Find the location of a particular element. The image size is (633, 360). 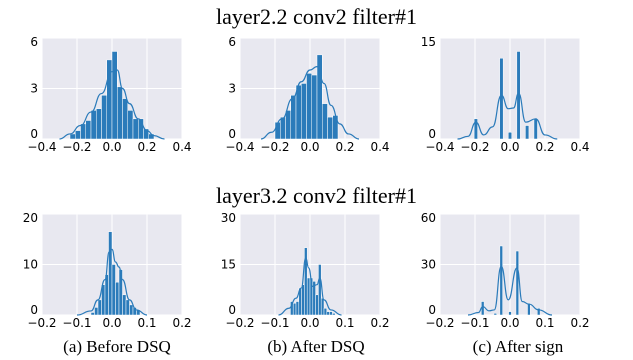

row-title-2: layer3.2 conv2 filter#1 is located at coordinates (316, 195).